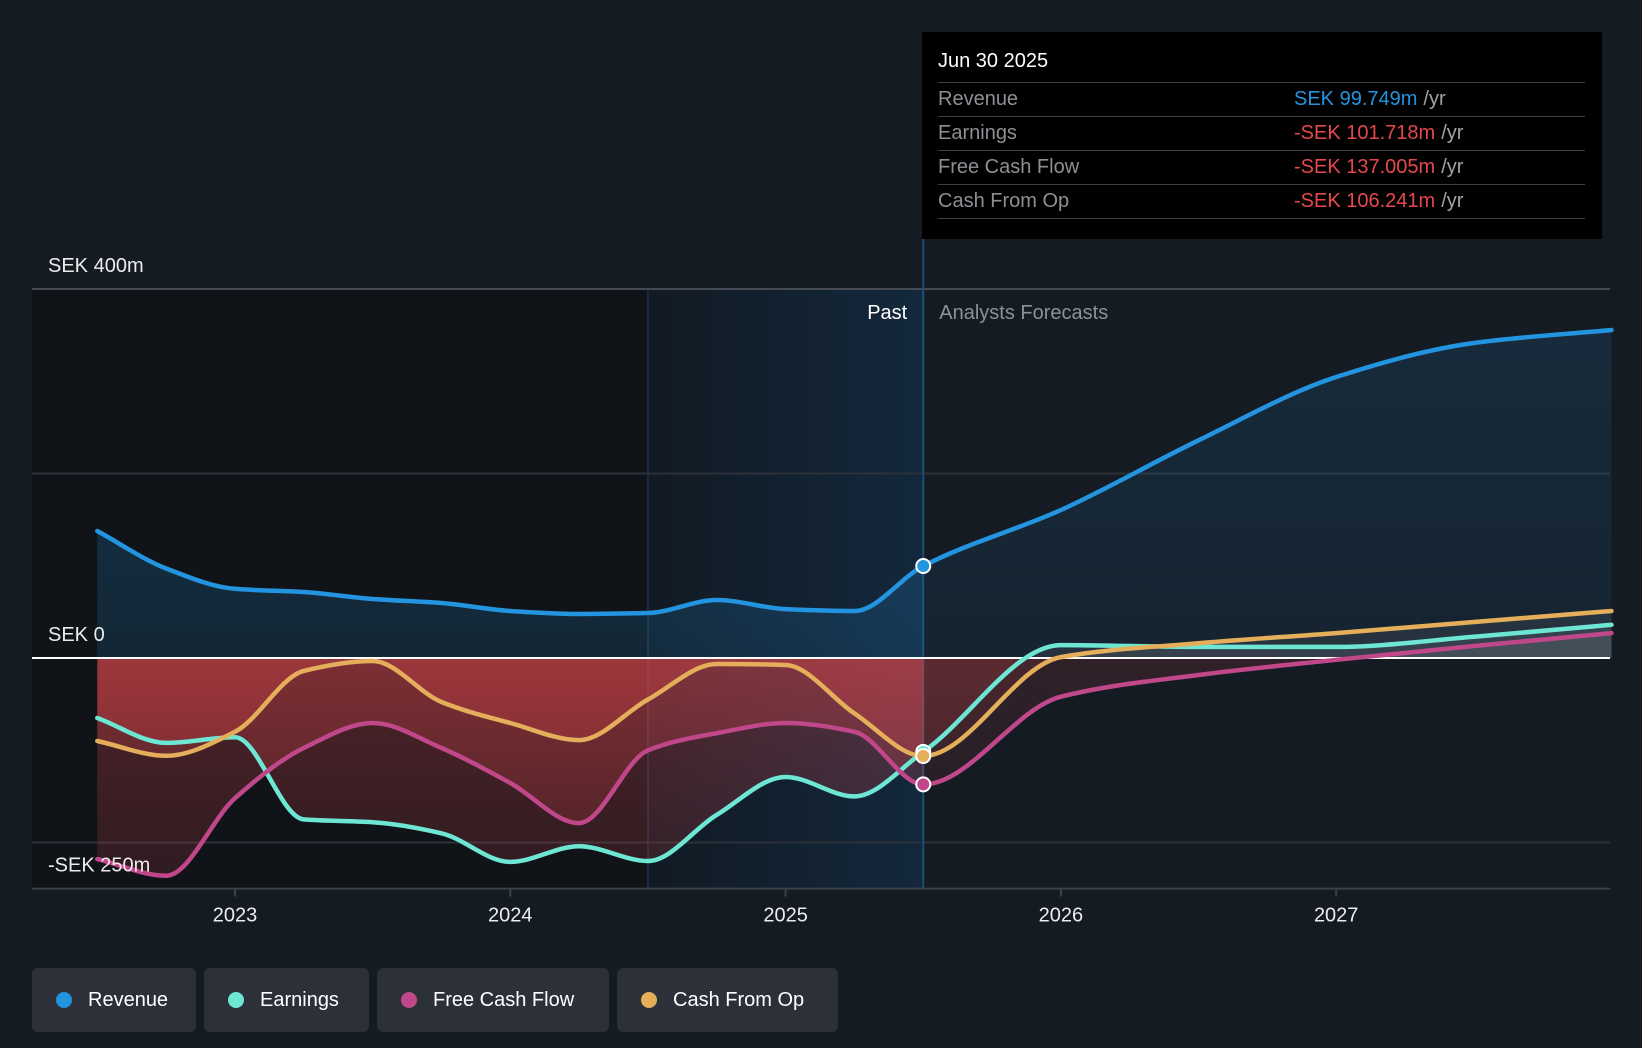 This screenshot has height=1048, width=1642. I want to click on x-axis: 2023 2024 2025 2026 2027, so click(786, 907).